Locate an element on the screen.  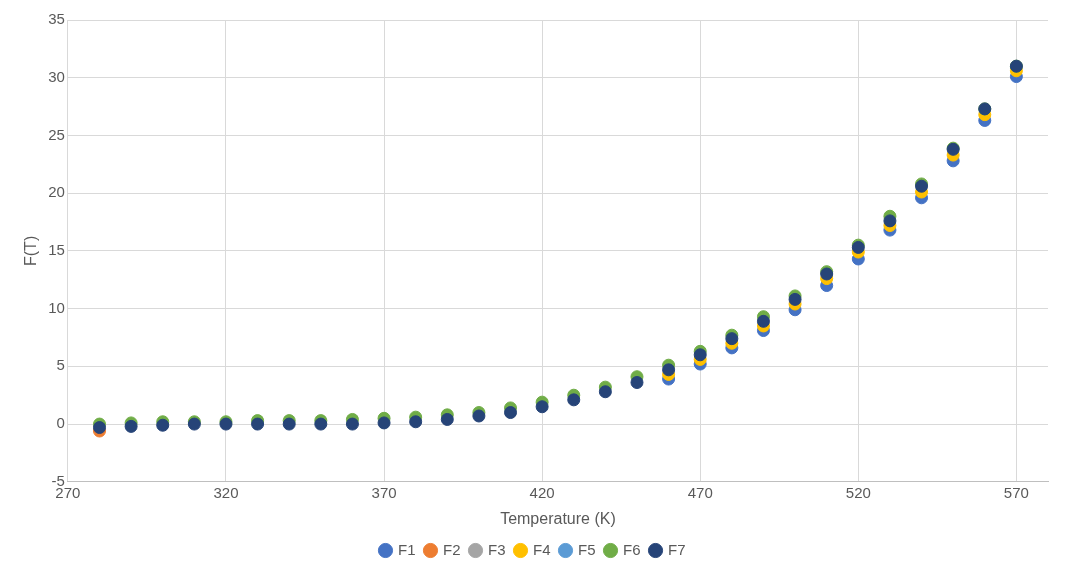
y-tick-label: 20 is located at coordinates (56, 192).